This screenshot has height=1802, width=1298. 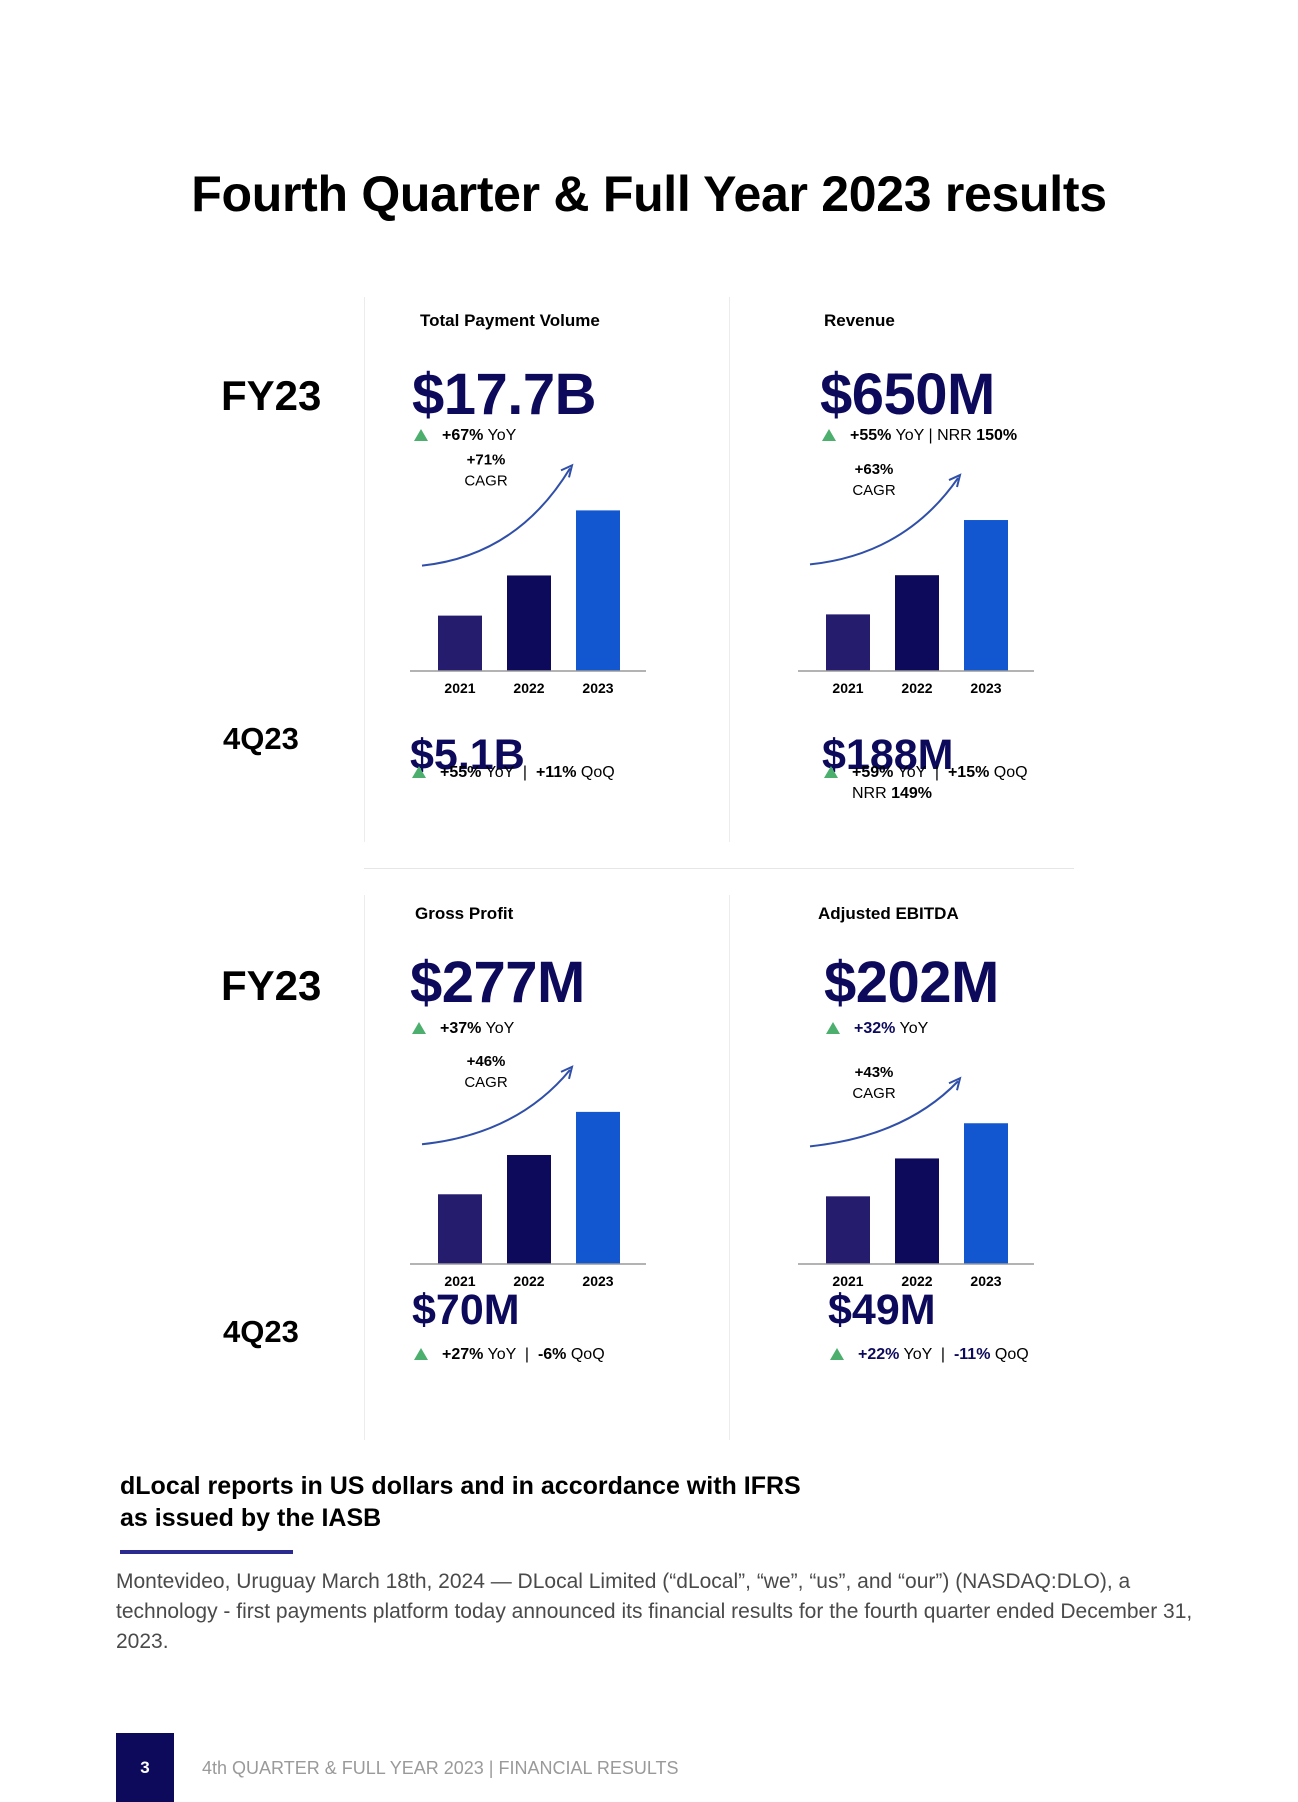 I want to click on quarter-value: $49M, so click(x=882, y=1310).